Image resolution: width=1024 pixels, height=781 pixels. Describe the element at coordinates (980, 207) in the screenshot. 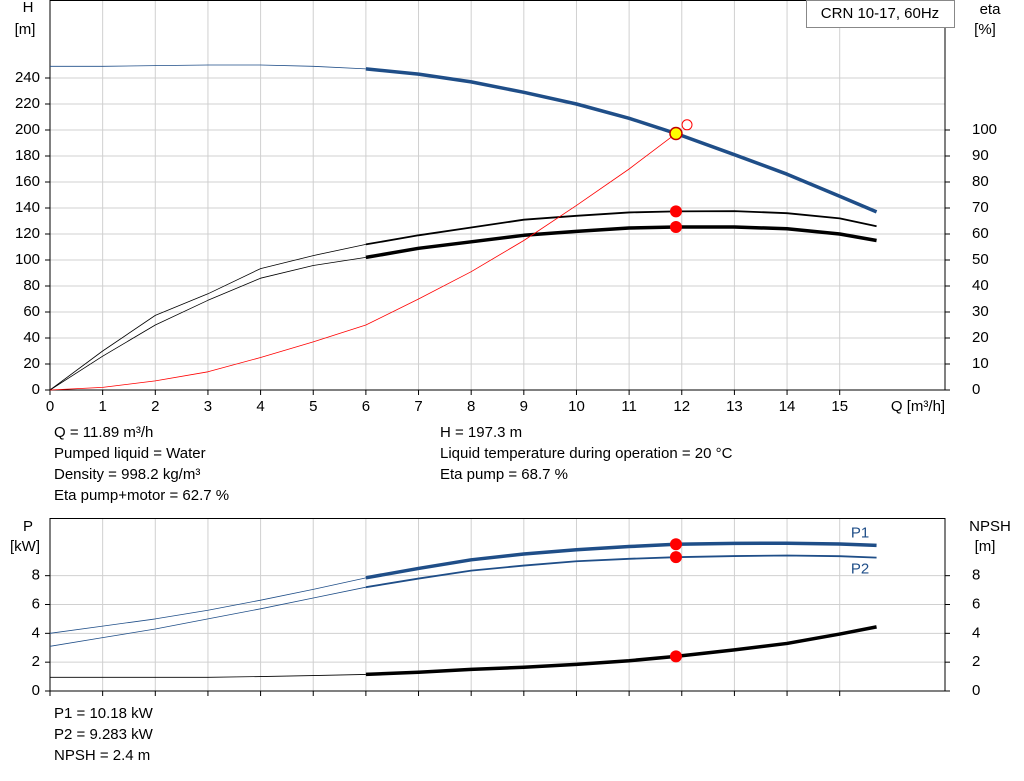

I see `y2-tick-label: 70` at that location.